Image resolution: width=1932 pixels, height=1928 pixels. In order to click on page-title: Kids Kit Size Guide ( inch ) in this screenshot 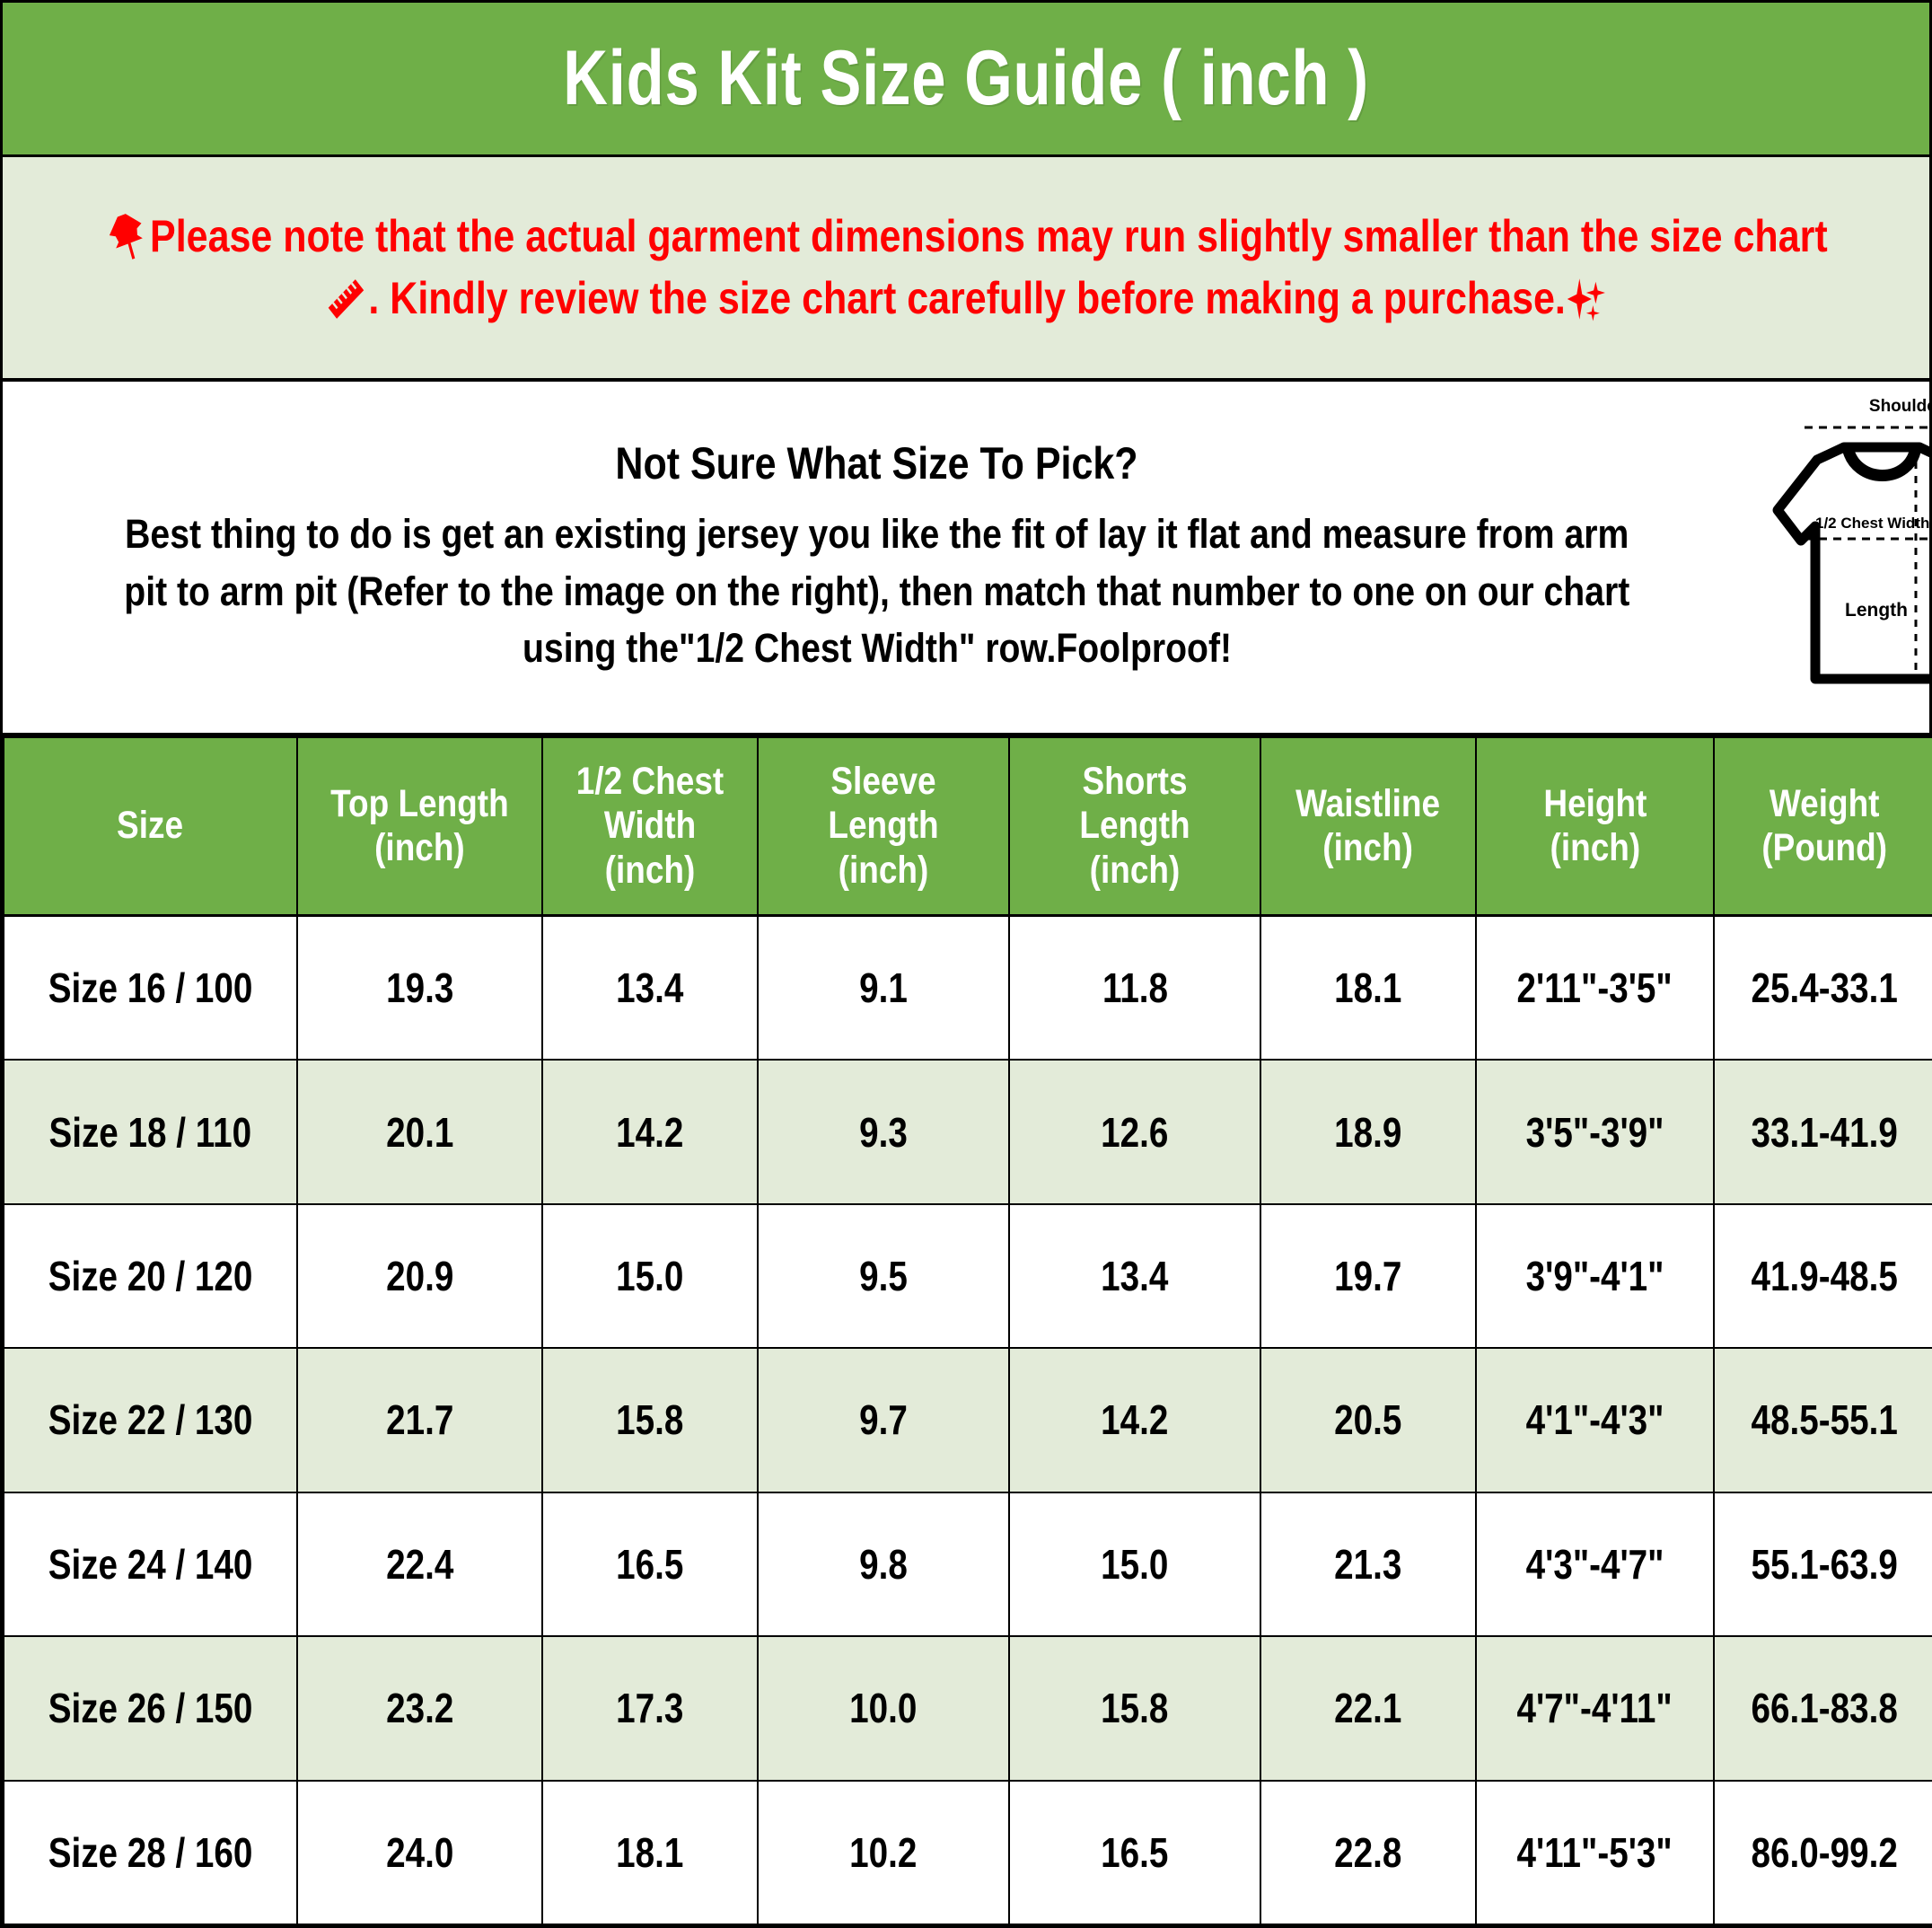, I will do `click(966, 78)`.